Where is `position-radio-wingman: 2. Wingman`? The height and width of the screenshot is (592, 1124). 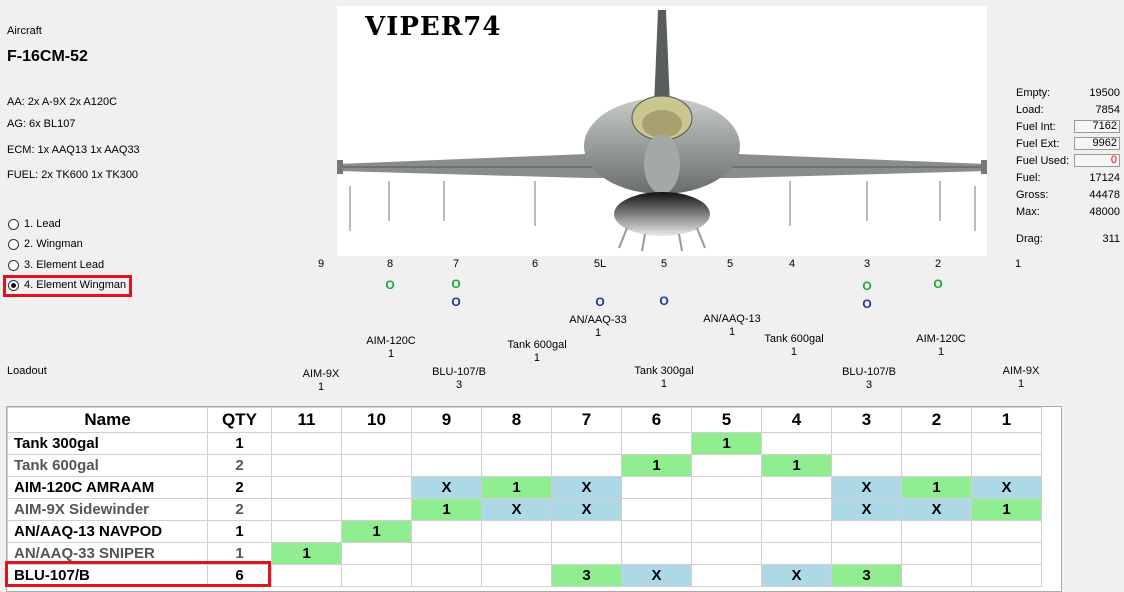
position-radio-wingman: 2. Wingman is located at coordinates (45, 244).